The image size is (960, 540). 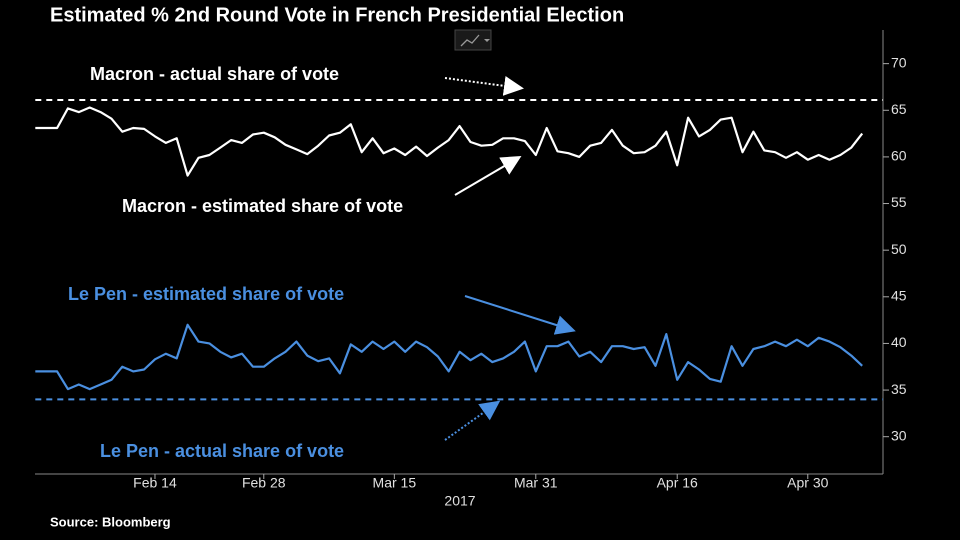 I want to click on icon-glyph, so click(x=470, y=40).